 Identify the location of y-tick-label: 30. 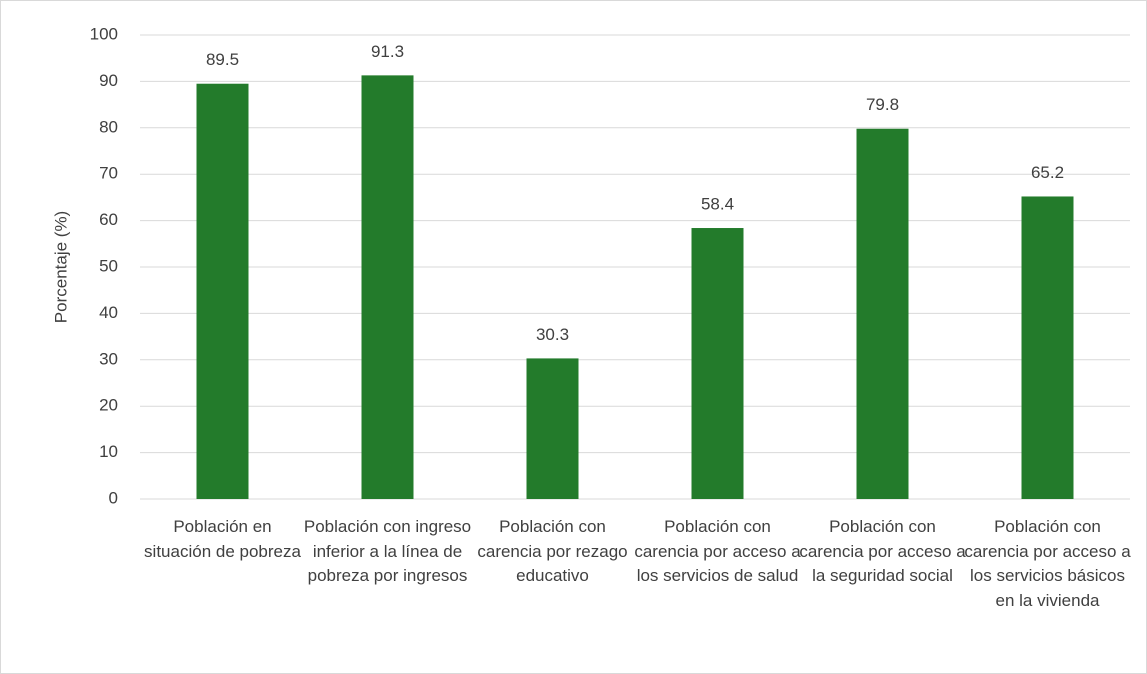
(108, 358).